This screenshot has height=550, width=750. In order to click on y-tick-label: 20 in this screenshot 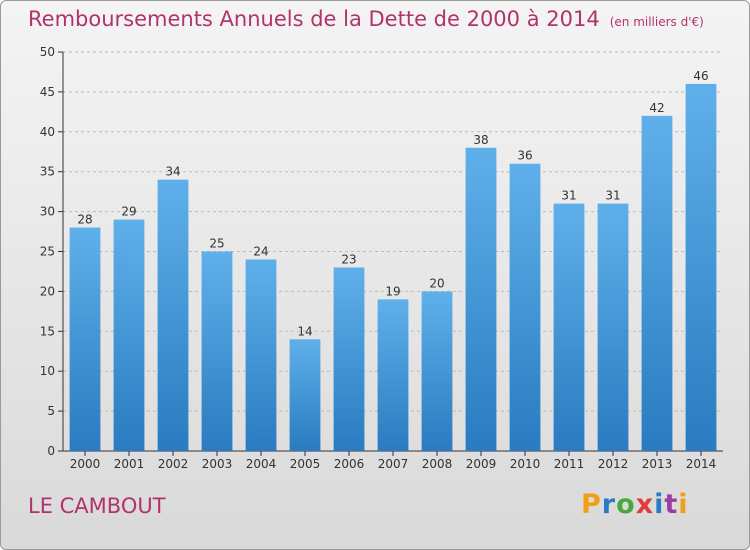, I will do `click(47, 291)`.